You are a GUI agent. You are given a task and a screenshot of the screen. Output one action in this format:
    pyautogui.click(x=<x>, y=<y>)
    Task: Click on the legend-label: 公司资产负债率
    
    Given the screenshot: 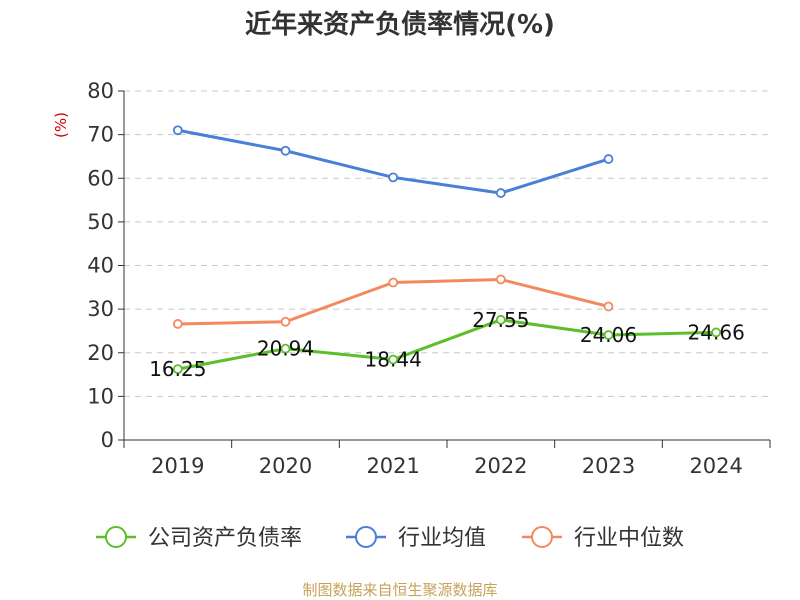 What is the action you would take?
    pyautogui.click(x=225, y=538)
    